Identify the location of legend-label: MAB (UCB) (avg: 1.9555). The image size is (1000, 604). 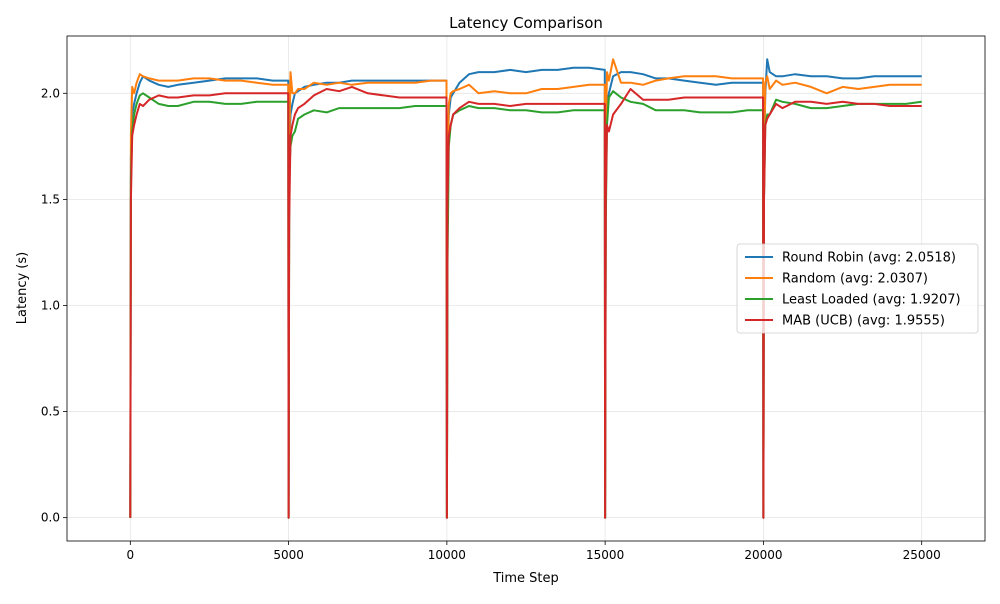
(863, 321).